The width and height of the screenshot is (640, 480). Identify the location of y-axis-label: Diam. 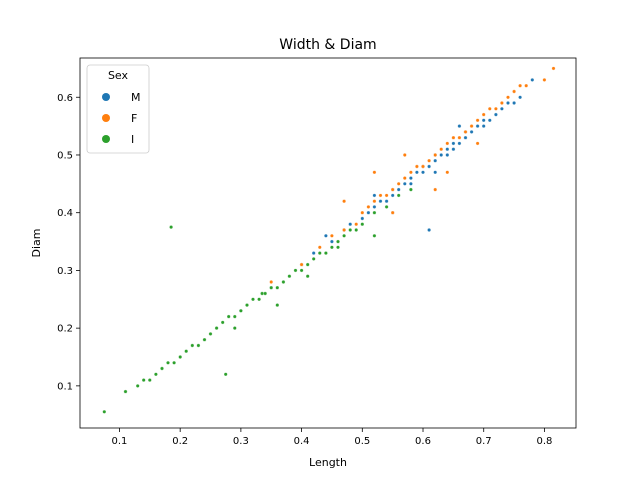
(36, 243).